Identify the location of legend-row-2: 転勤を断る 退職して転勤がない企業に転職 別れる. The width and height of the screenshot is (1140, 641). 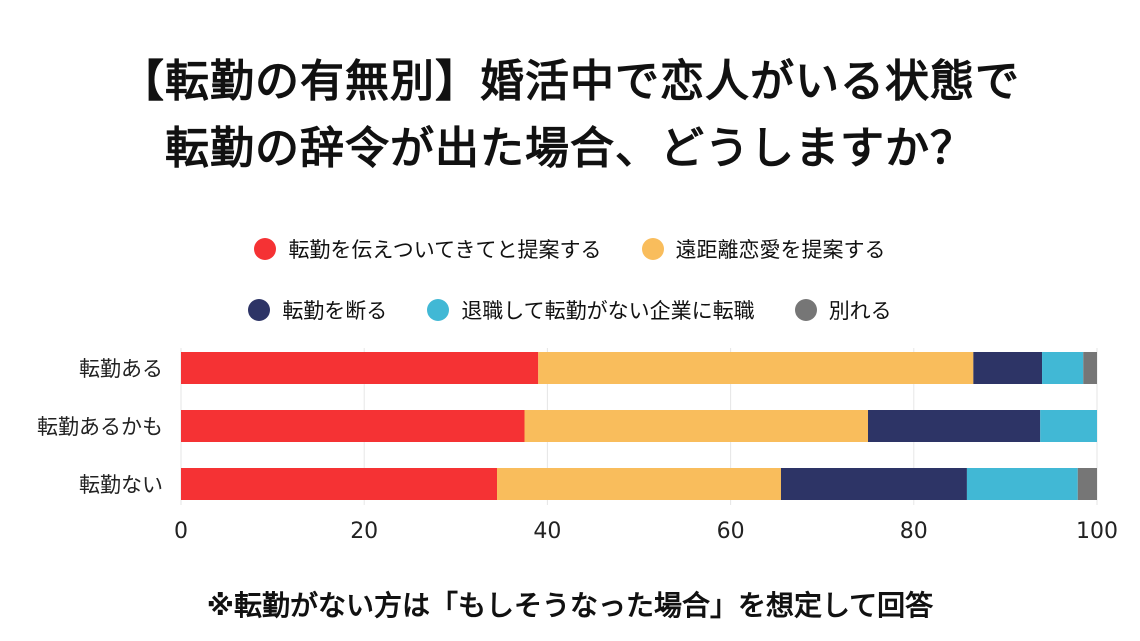
(570, 310).